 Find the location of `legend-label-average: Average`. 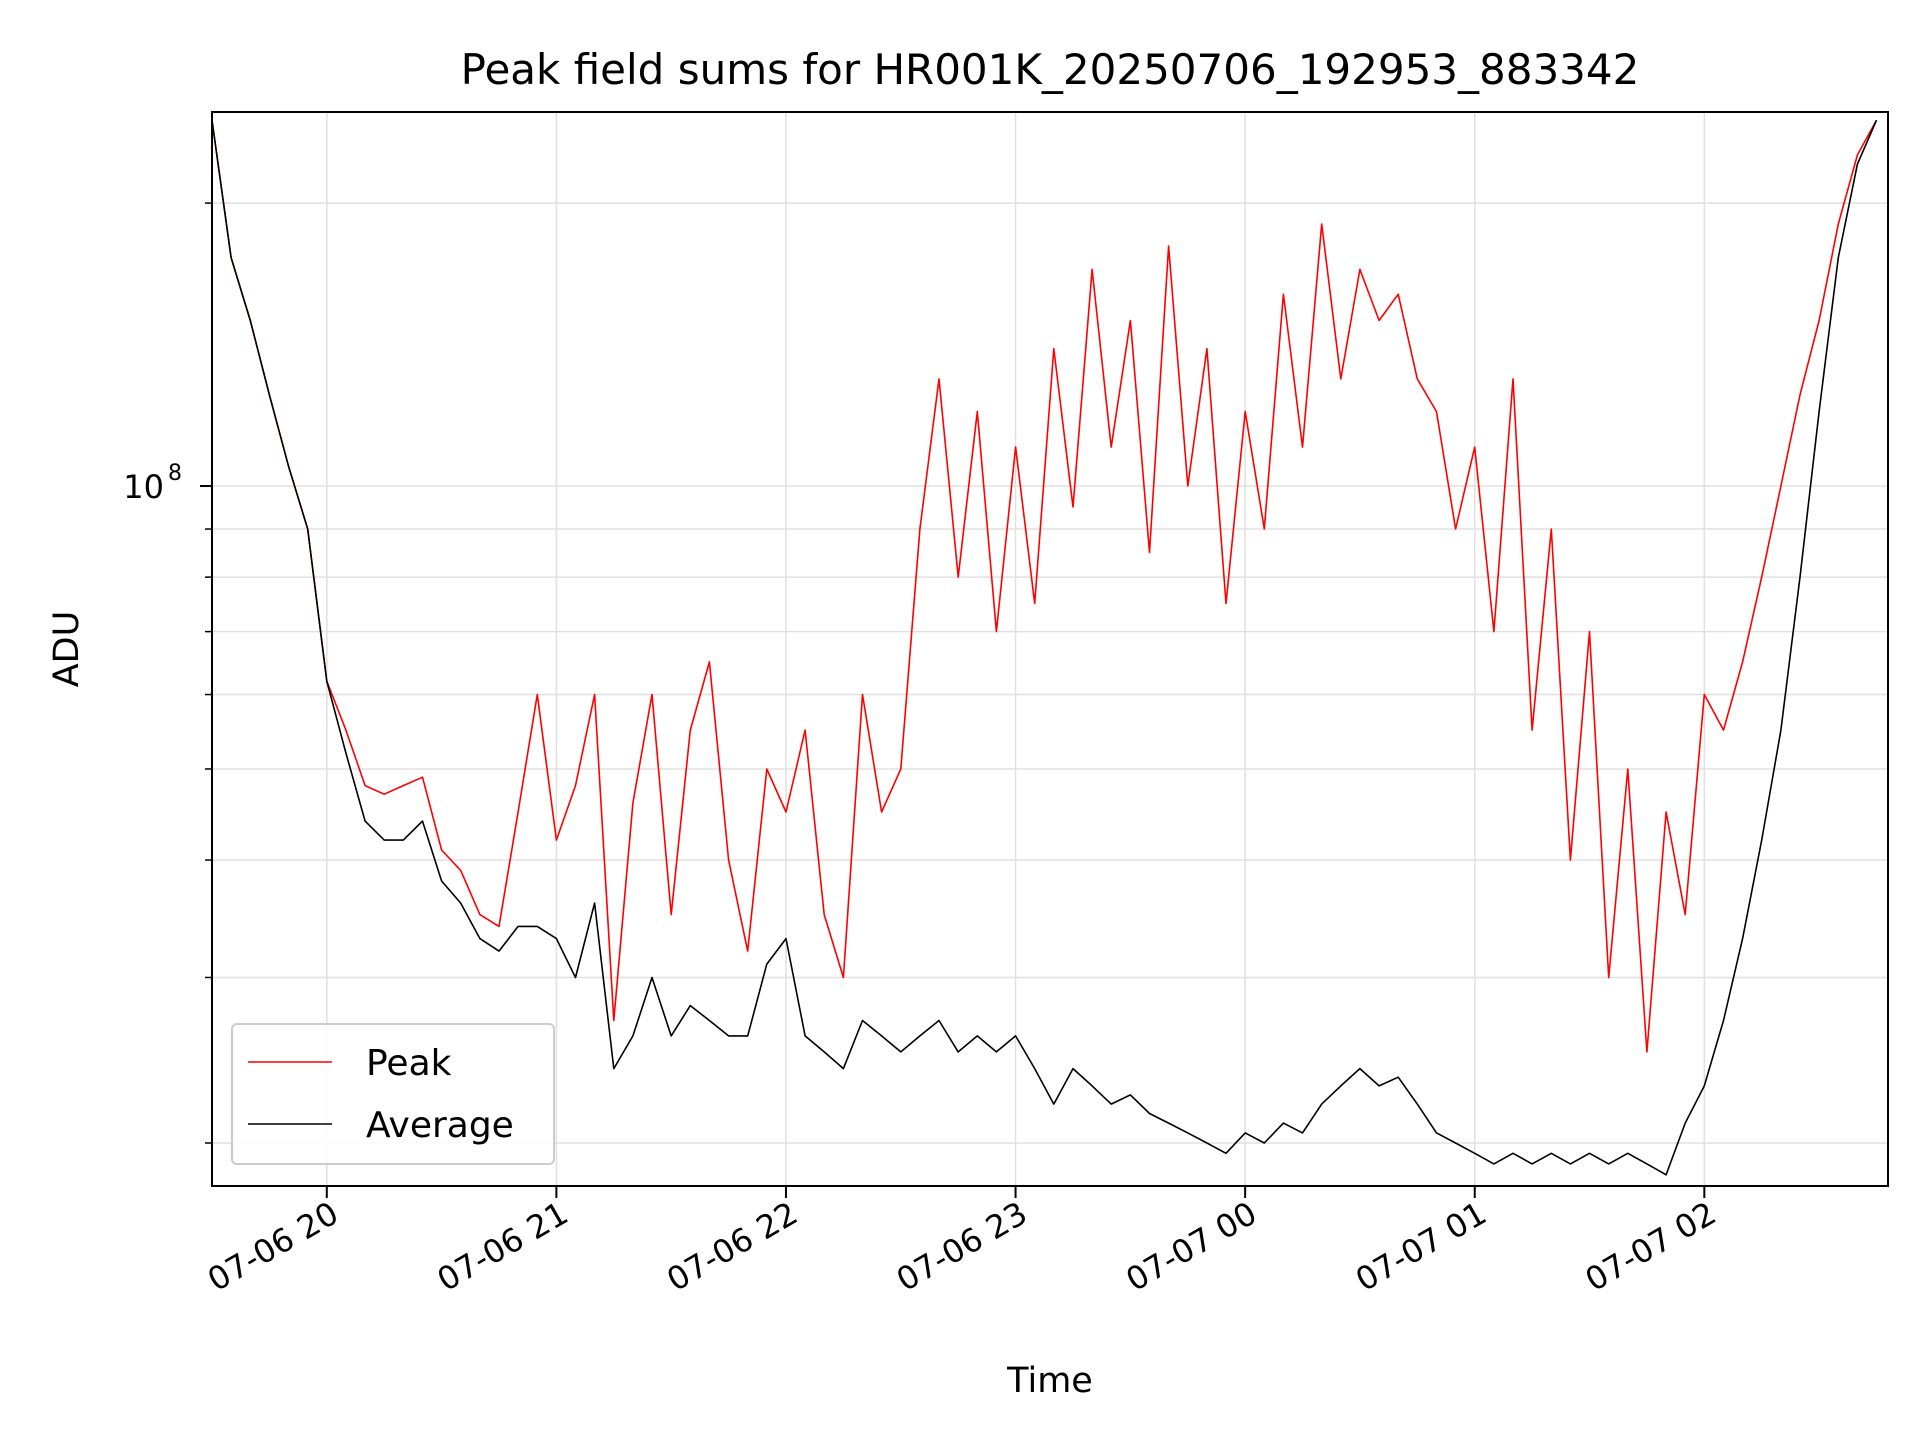

legend-label-average: Average is located at coordinates (440, 1125).